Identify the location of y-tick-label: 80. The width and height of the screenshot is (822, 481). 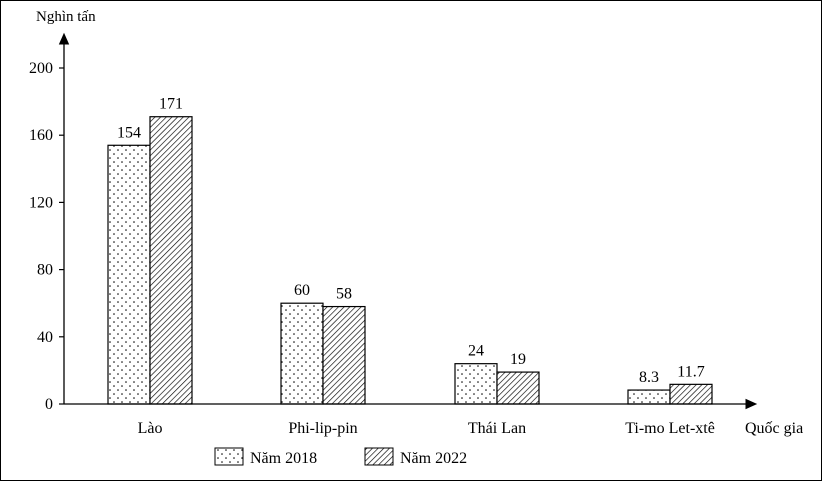
(45, 270).